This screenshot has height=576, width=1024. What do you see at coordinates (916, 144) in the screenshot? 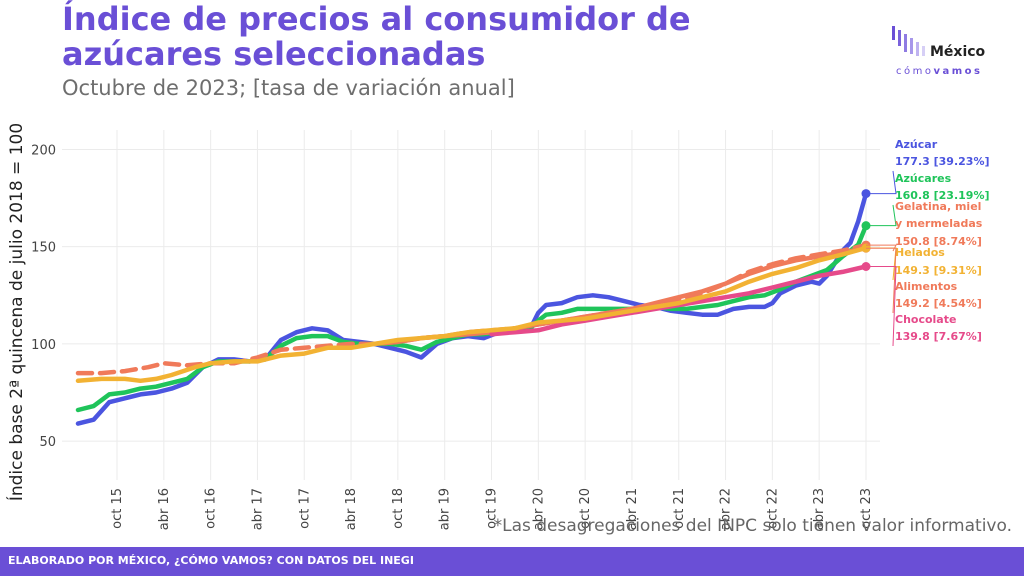
I see `label-series-name: Azúcar` at bounding box center [916, 144].